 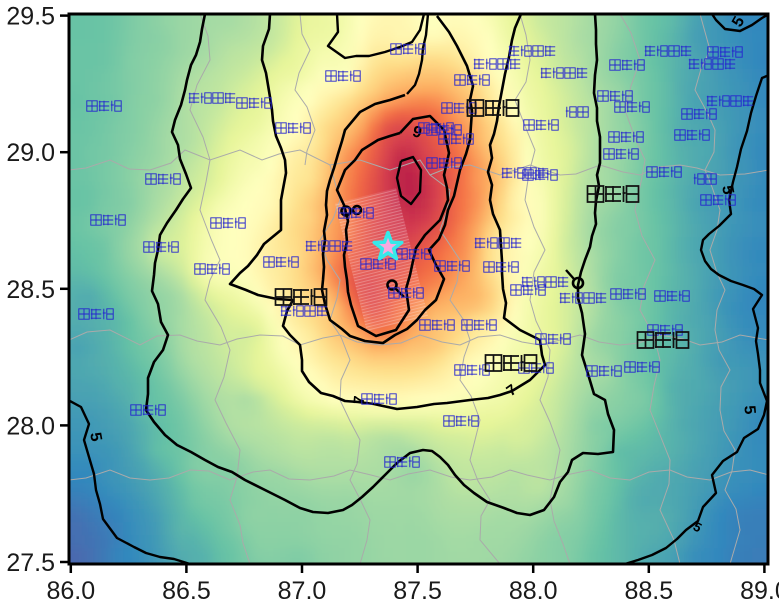 I want to click on svg-text: 28.5, so click(x=30, y=290).